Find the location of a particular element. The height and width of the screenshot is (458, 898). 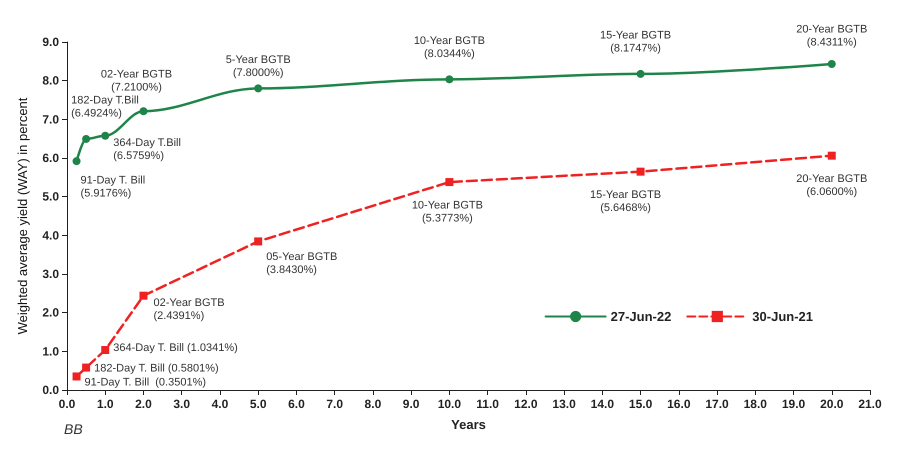

data-label: 182-Day T.Bill (6.4924%) is located at coordinates (105, 107).